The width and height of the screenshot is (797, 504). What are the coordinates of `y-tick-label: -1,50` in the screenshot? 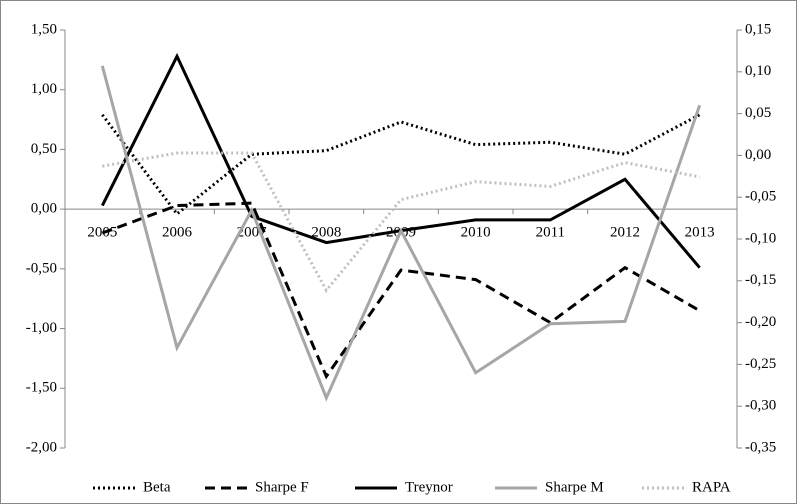 It's located at (41, 388).